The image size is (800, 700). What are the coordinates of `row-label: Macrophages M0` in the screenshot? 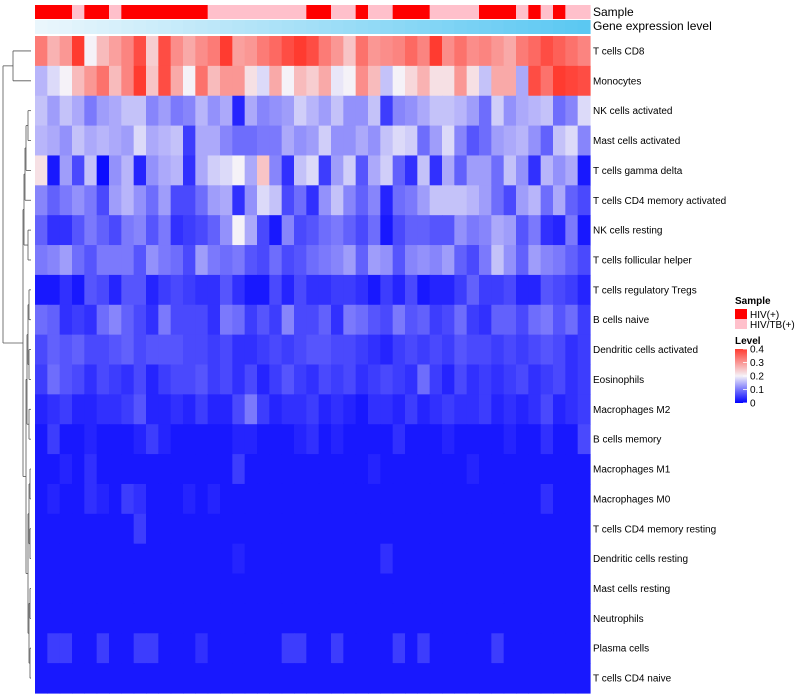 It's located at (632, 499).